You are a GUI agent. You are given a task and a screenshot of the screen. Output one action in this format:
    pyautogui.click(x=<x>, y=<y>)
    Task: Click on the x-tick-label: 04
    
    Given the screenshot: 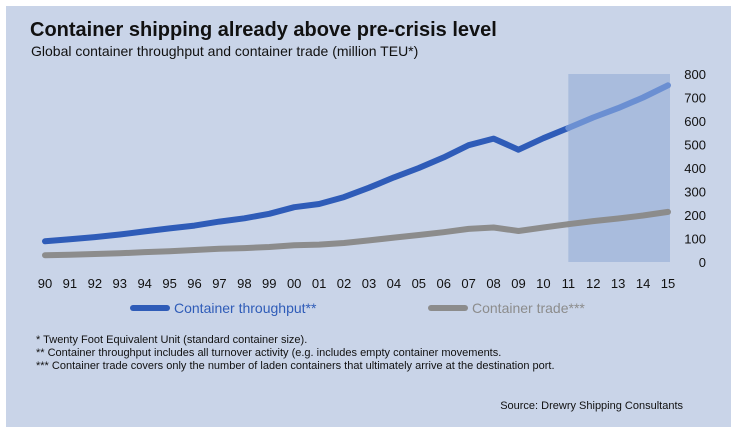 What is the action you would take?
    pyautogui.click(x=394, y=283)
    